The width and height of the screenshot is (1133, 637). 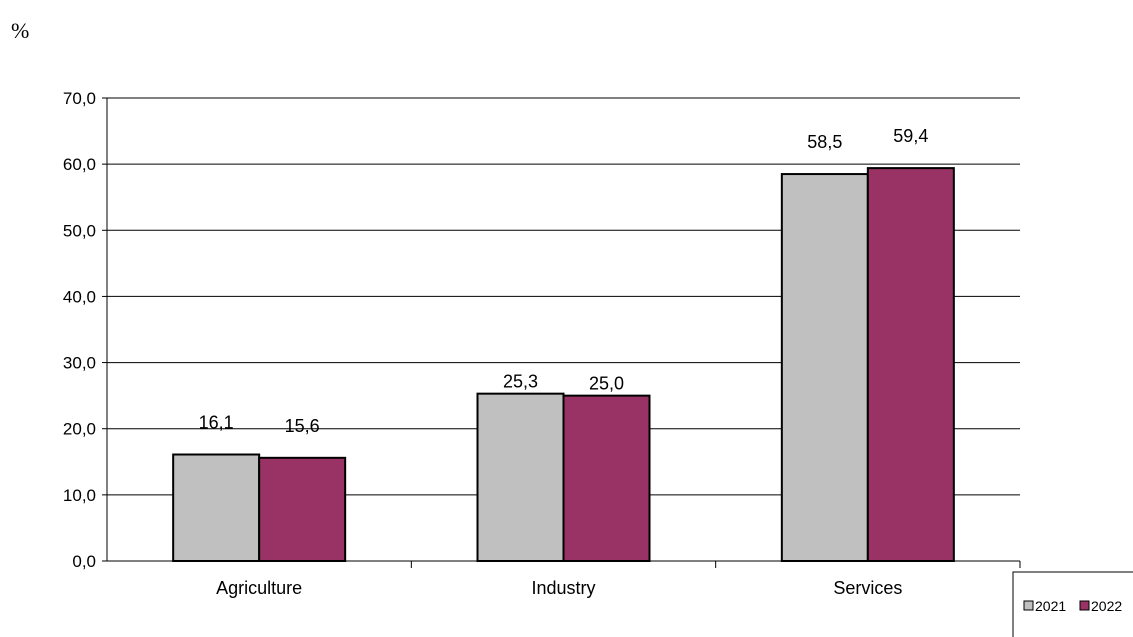 I want to click on y-tick-label: 70,0, so click(x=79, y=98).